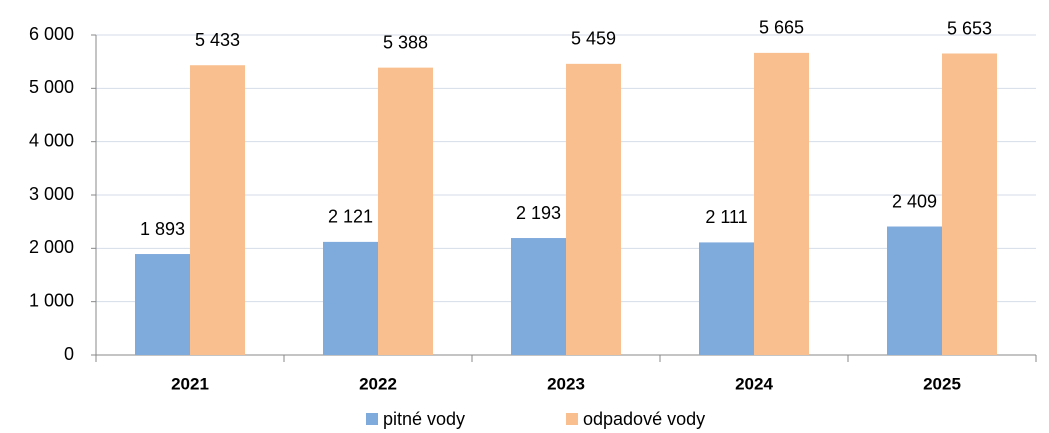 This screenshot has height=433, width=1049. I want to click on y-tick-label: 2 000, so click(51, 247).